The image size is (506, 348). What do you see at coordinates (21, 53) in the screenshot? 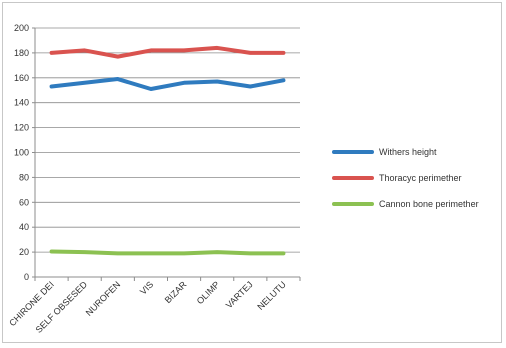
I see `y-tick-label: 180` at bounding box center [21, 53].